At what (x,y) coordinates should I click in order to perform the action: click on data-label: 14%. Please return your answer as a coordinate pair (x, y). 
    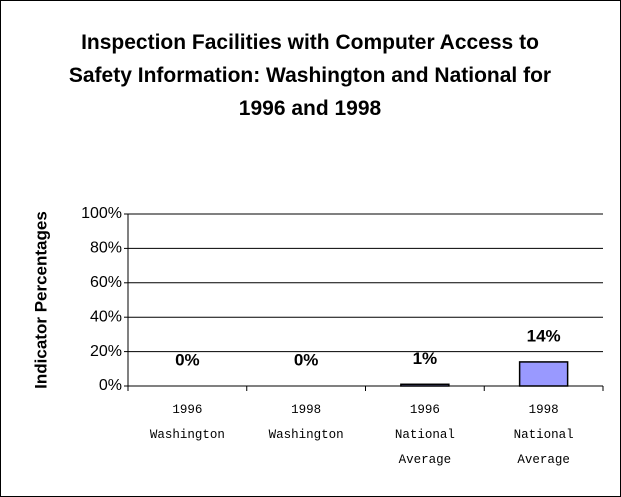
    Looking at the image, I should click on (544, 335).